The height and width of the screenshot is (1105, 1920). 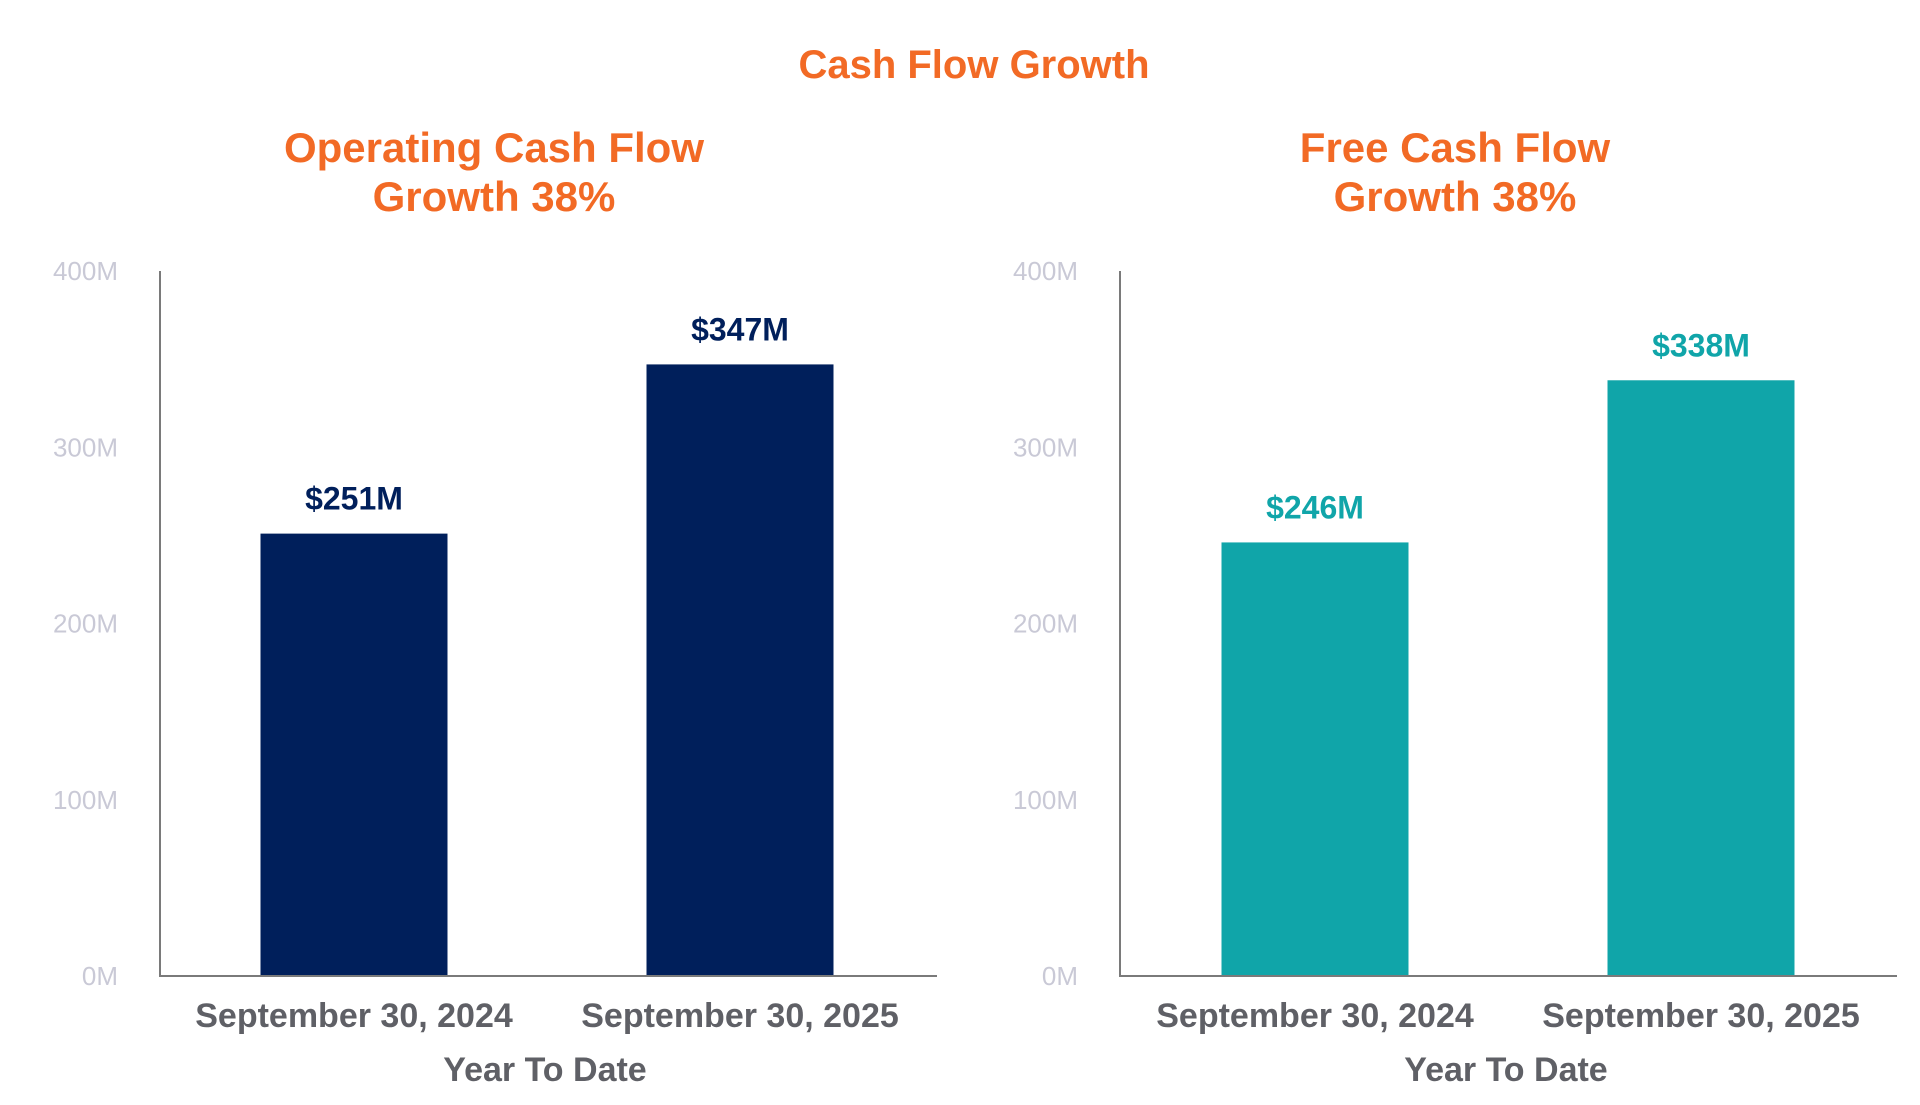 What do you see at coordinates (494, 147) in the screenshot?
I see `chart-title-line-1: Operating Cash Flow` at bounding box center [494, 147].